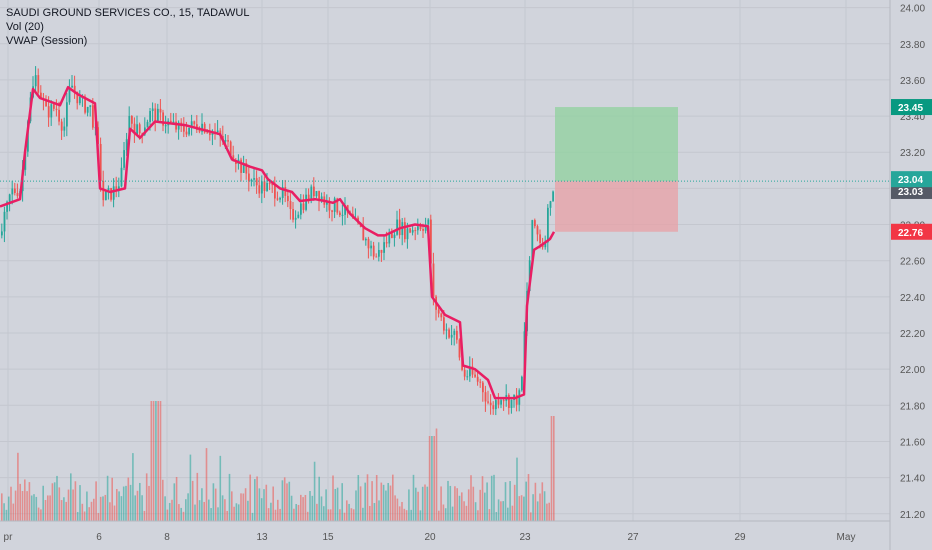 The width and height of the screenshot is (932, 550). What do you see at coordinates (912, 45) in the screenshot?
I see `price-tick-label: 23.80` at bounding box center [912, 45].